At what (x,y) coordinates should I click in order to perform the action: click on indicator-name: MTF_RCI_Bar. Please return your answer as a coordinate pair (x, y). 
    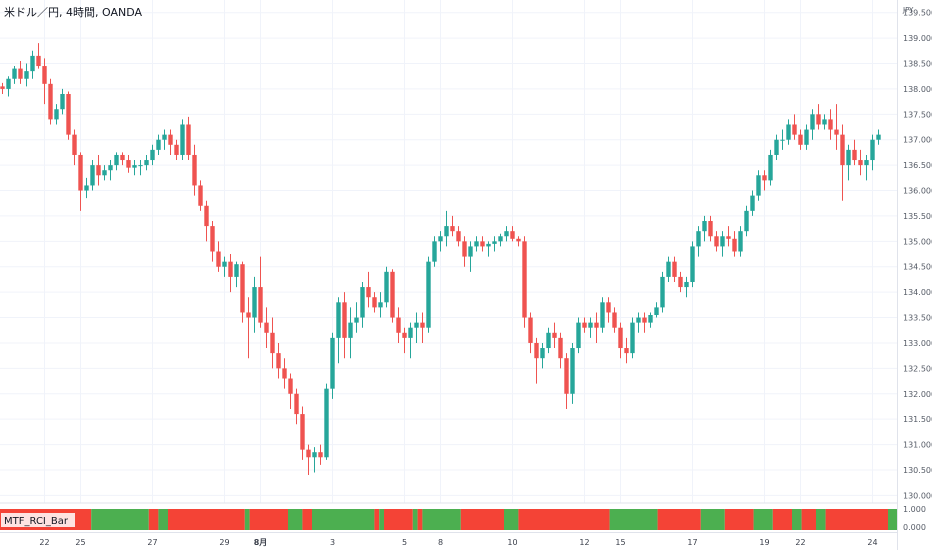
    Looking at the image, I should click on (36, 521).